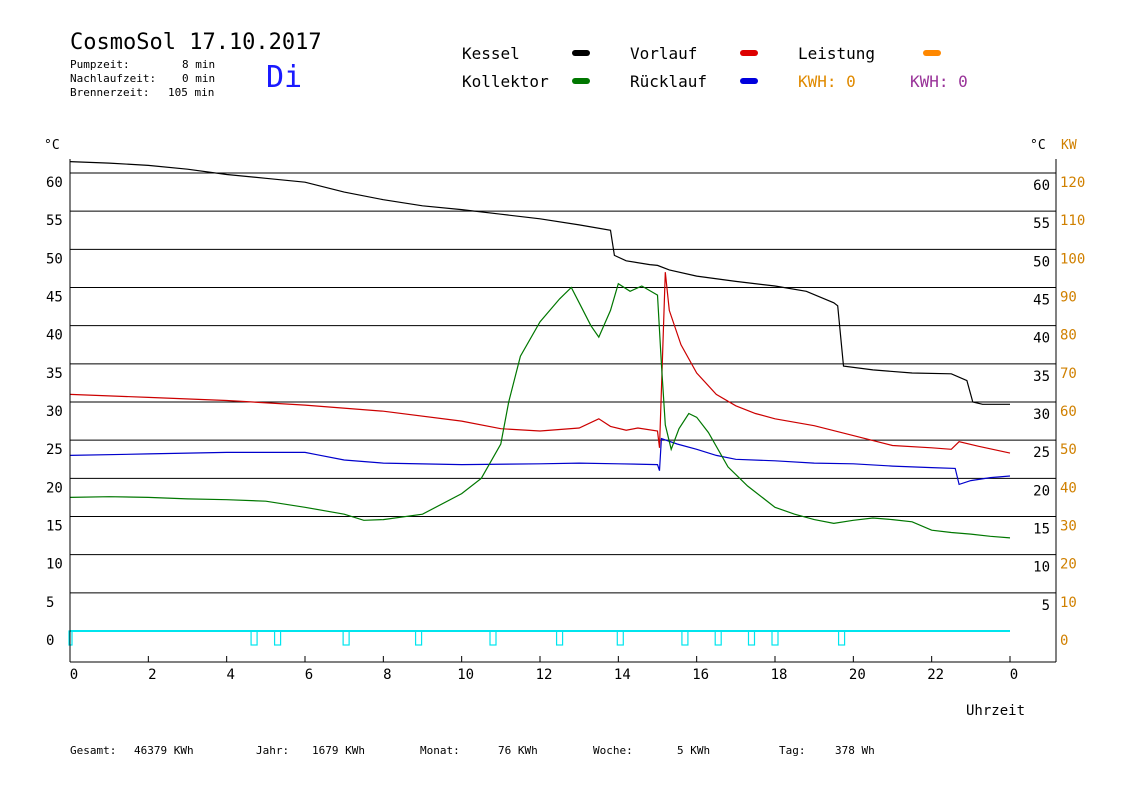  I want to click on kw-tick-label: 60, so click(1068, 412).